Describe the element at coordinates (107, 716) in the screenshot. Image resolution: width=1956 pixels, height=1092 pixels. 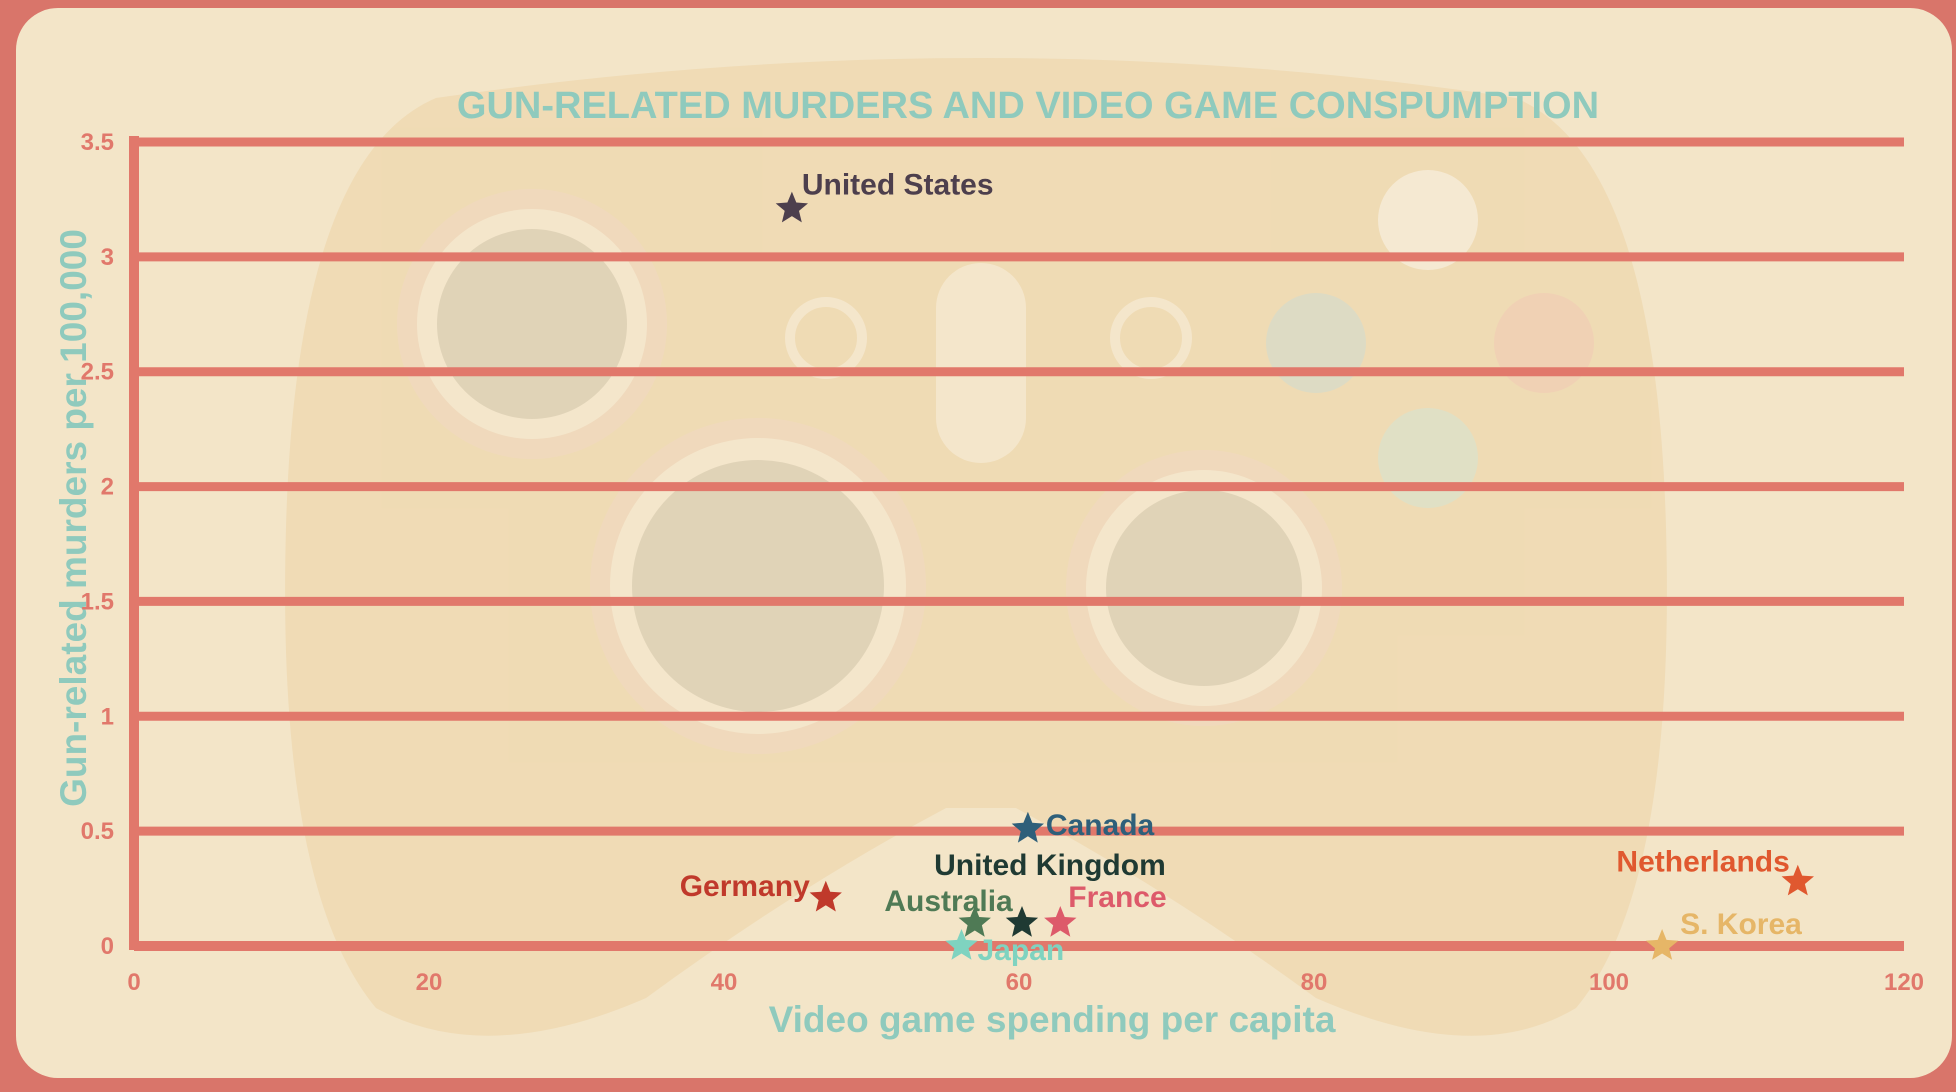
I see `y-tick-label: 1` at that location.